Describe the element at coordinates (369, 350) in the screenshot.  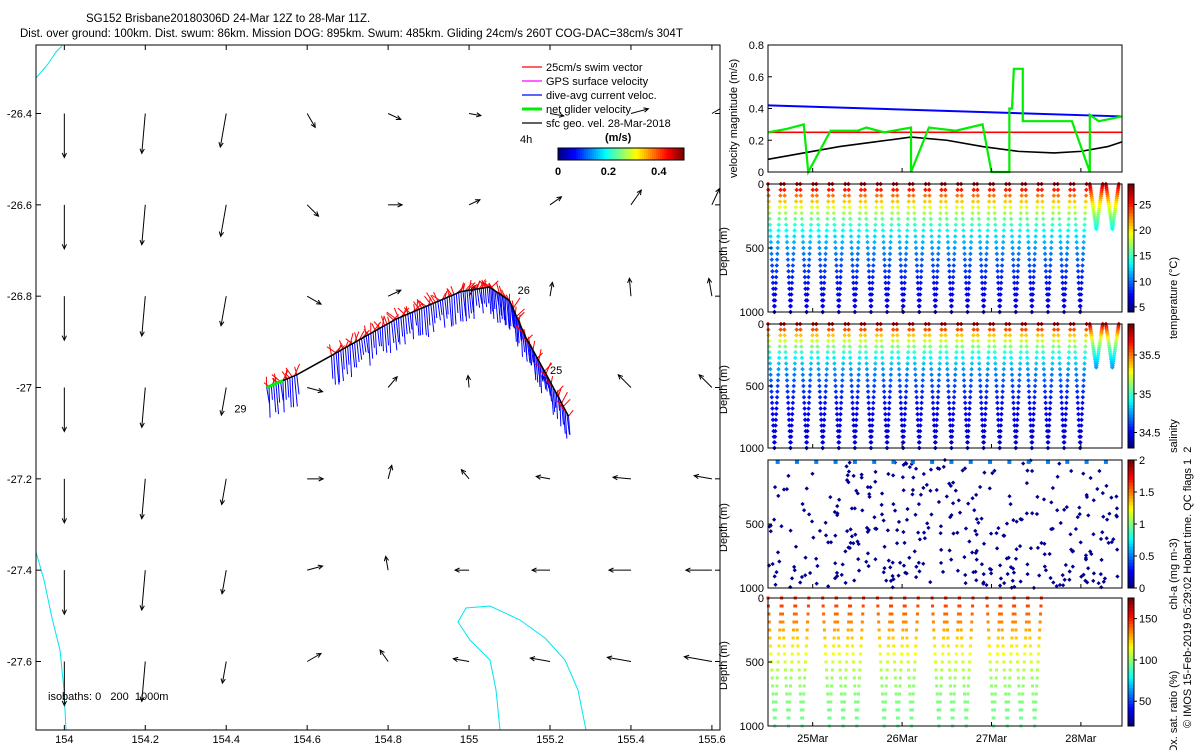
I see `dive-avg-current-vector` at that location.